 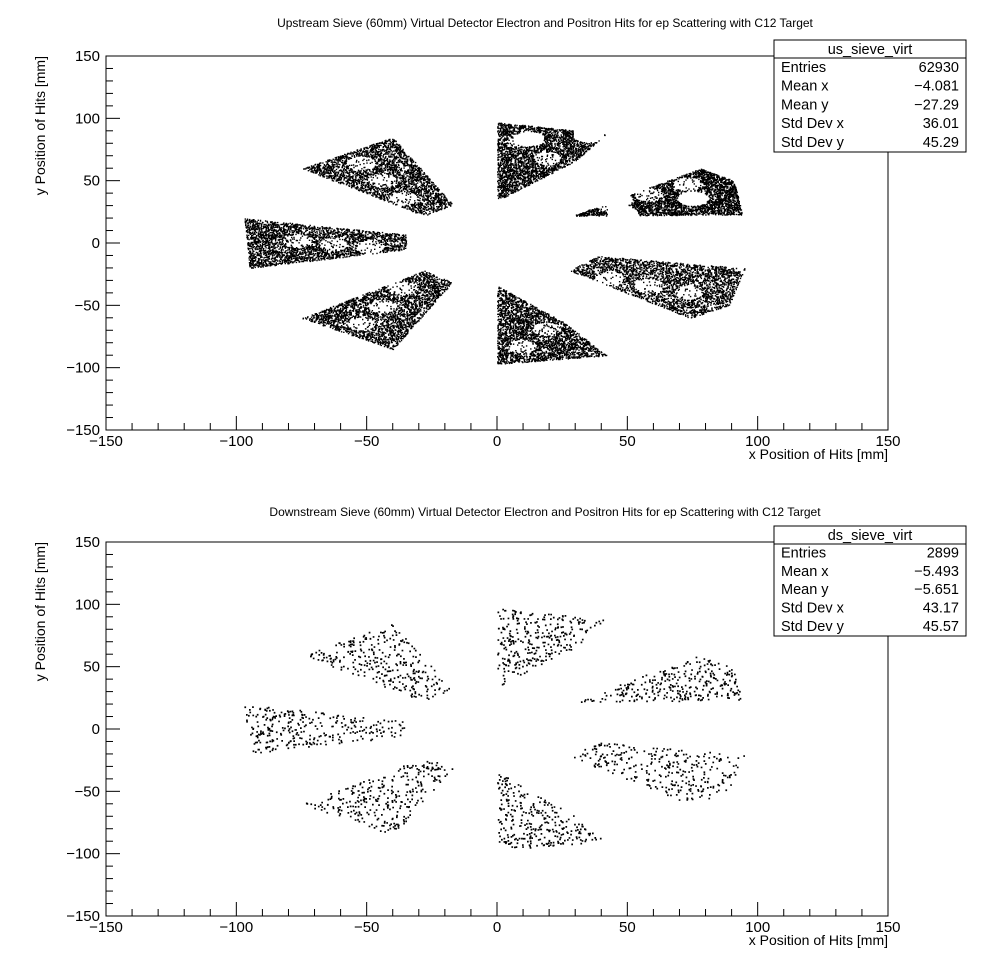 I want to click on stats-value: 36.01, so click(x=941, y=124).